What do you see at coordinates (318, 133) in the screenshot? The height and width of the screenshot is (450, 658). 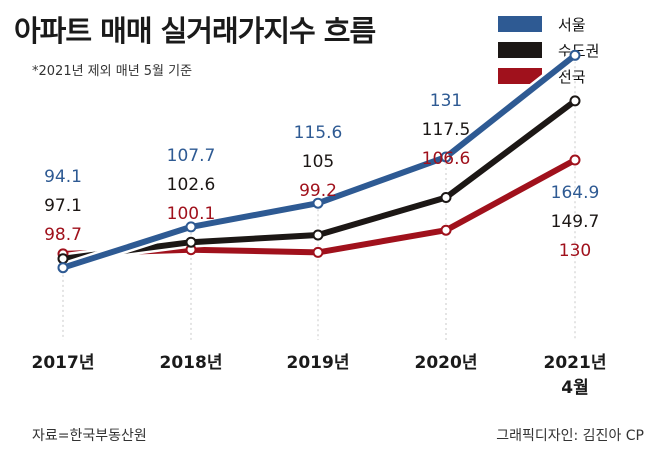 I see `data-label: 115.6` at bounding box center [318, 133].